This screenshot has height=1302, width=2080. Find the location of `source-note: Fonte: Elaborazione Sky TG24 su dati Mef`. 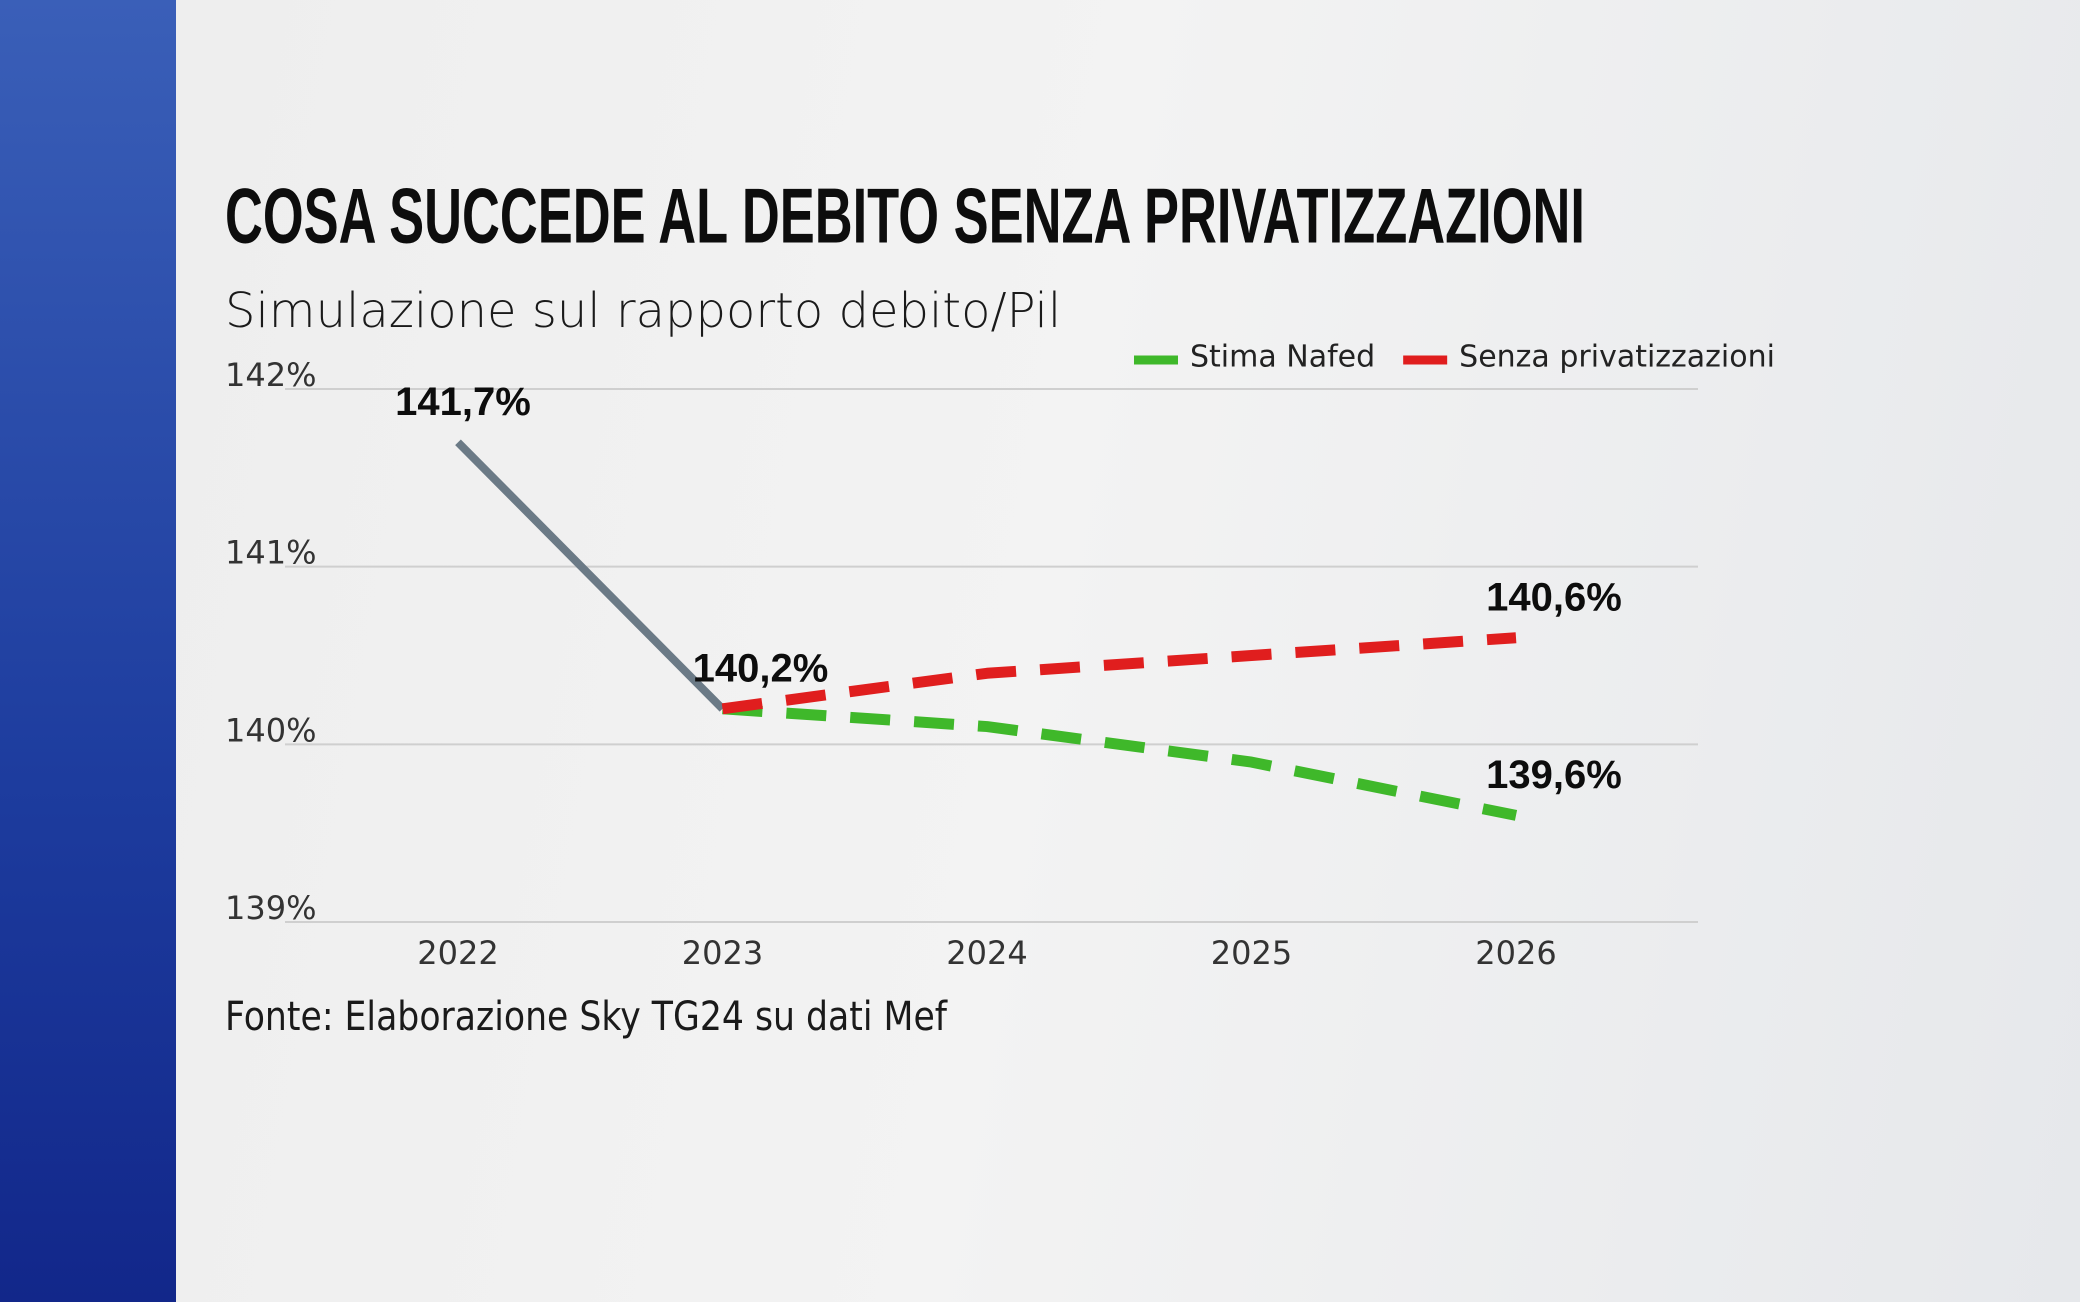

source-note: Fonte: Elaborazione Sky TG24 su dati Mef is located at coordinates (586, 1017).